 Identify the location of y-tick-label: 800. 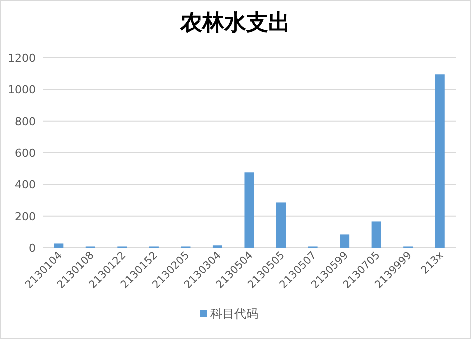
(25, 121).